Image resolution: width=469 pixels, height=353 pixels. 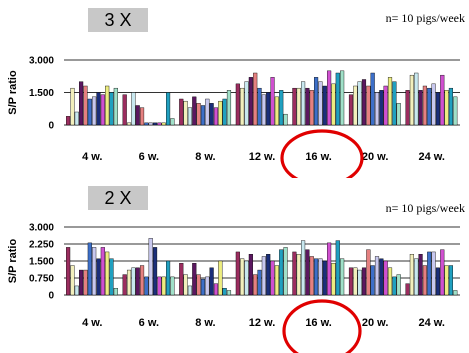 I want to click on y-tick-label: 3.000, so click(x=41, y=228).